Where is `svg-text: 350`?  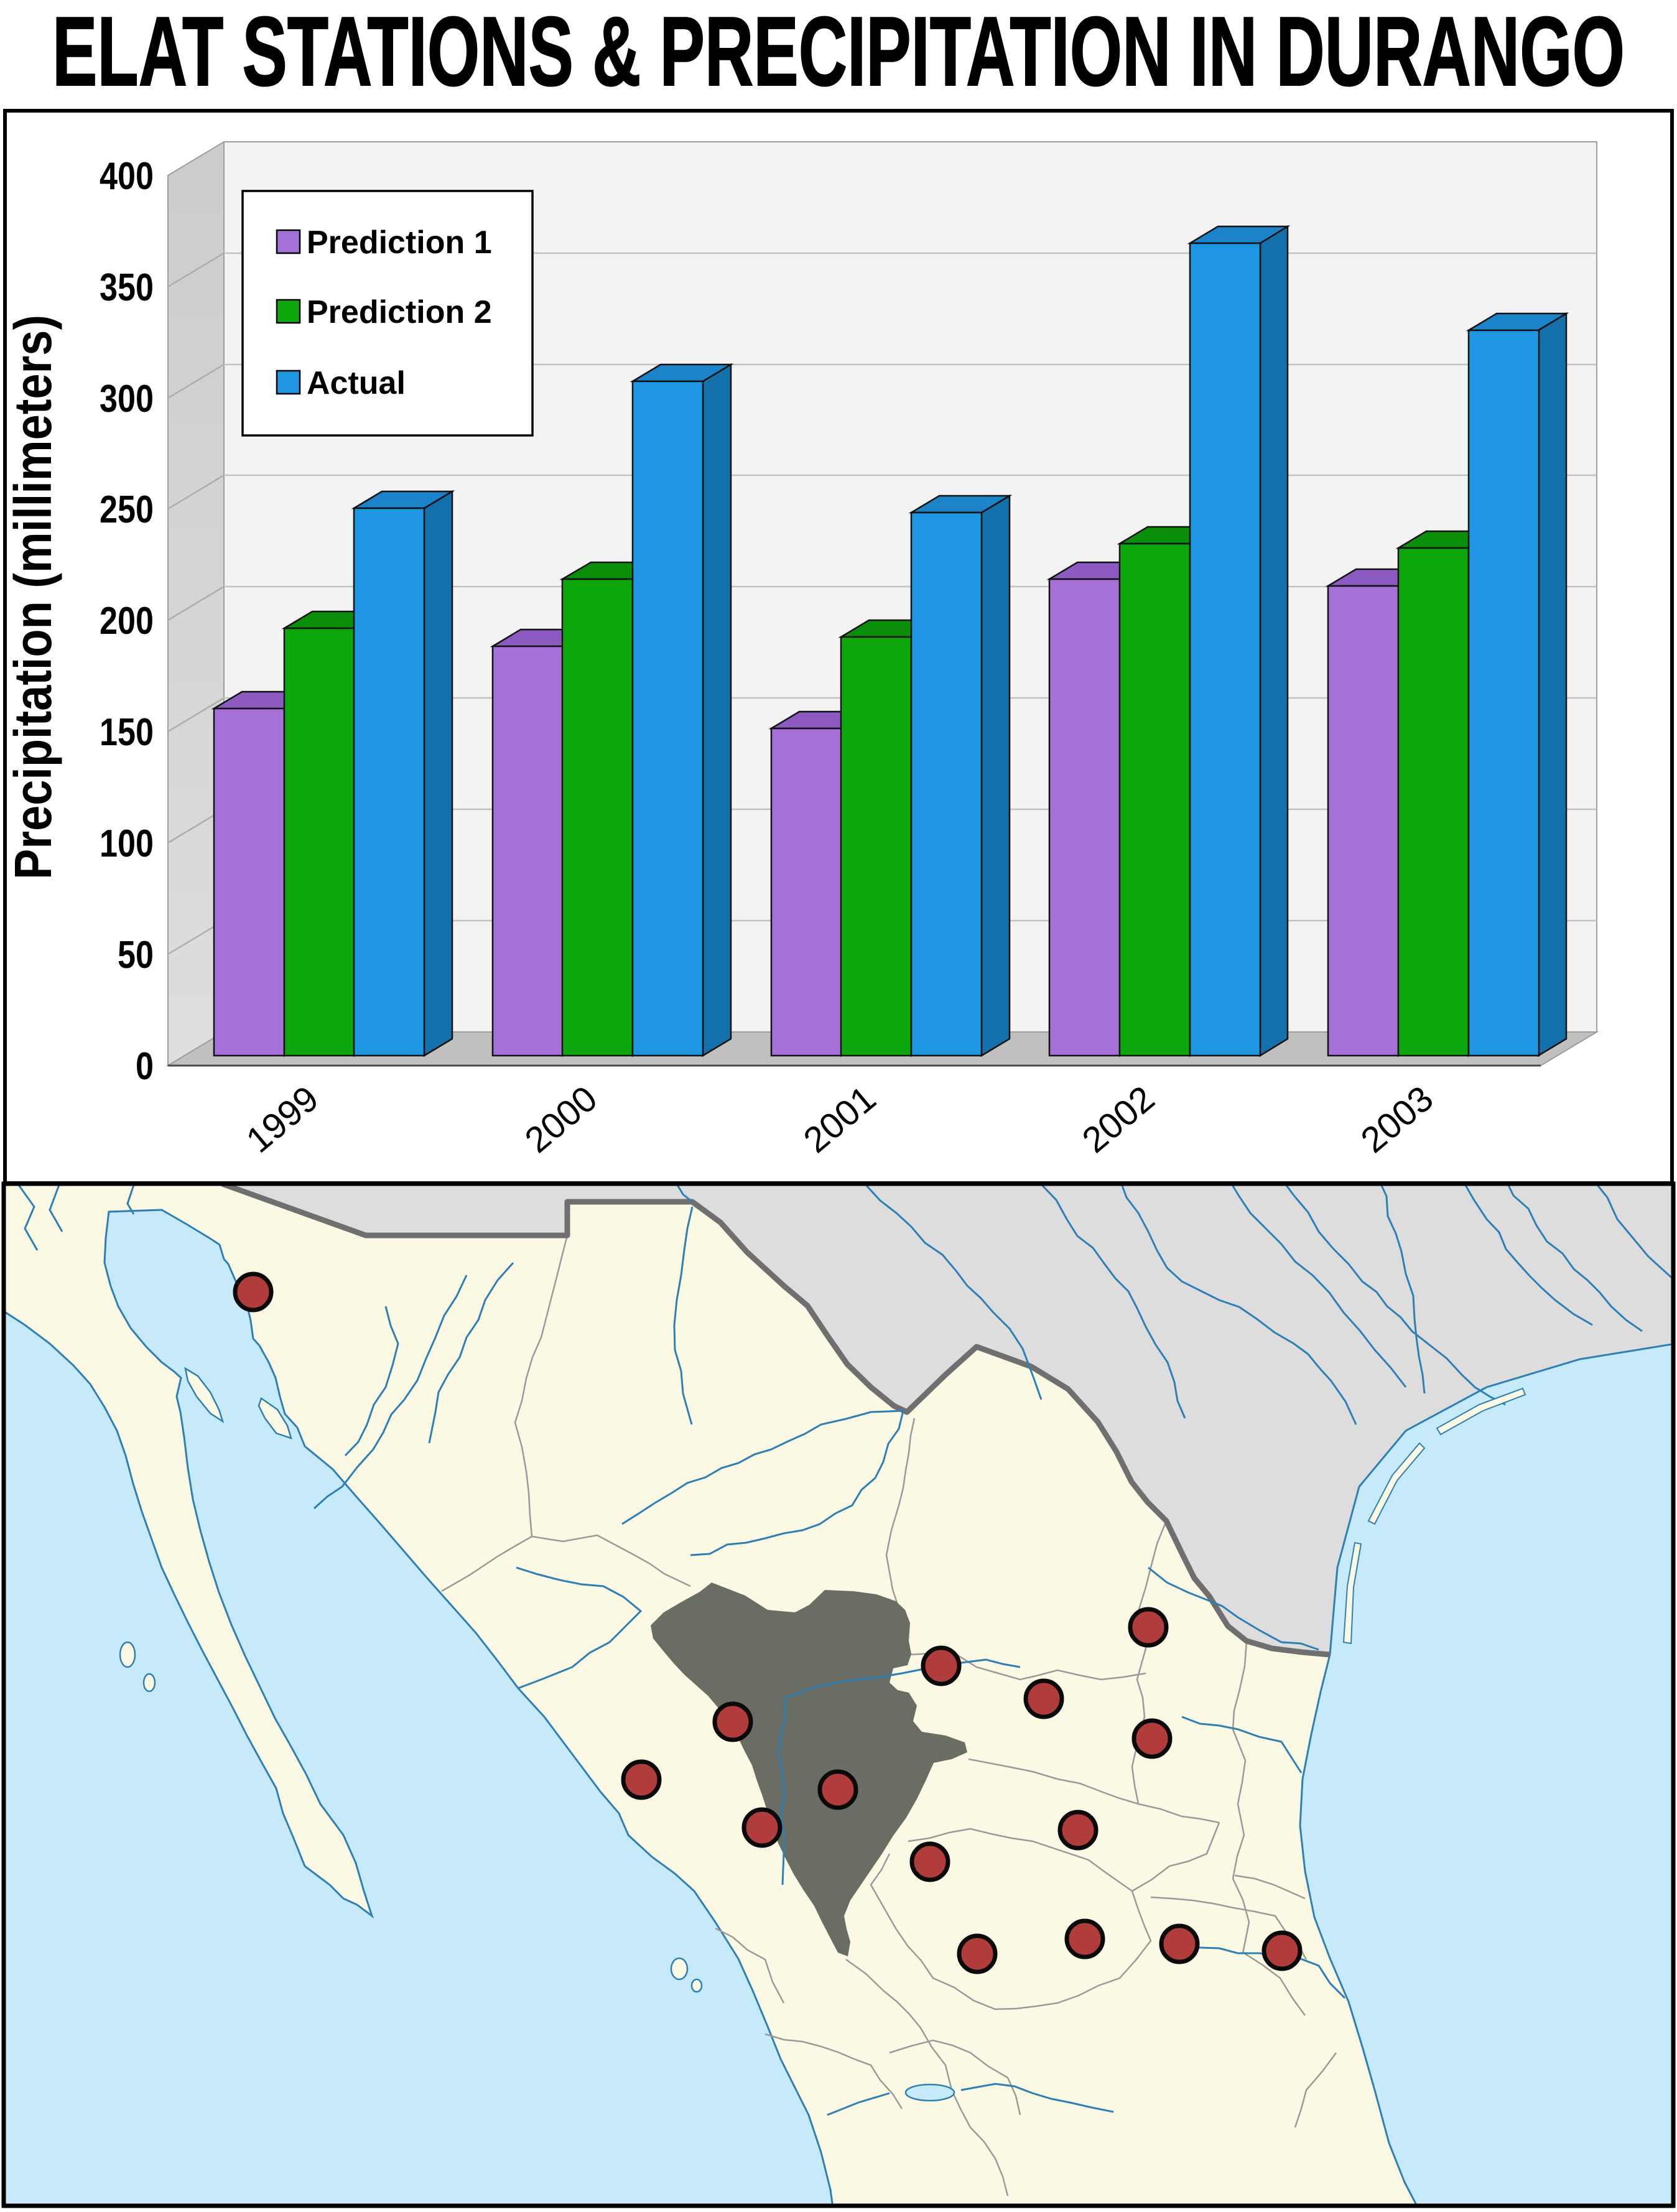
svg-text: 350 is located at coordinates (127, 287).